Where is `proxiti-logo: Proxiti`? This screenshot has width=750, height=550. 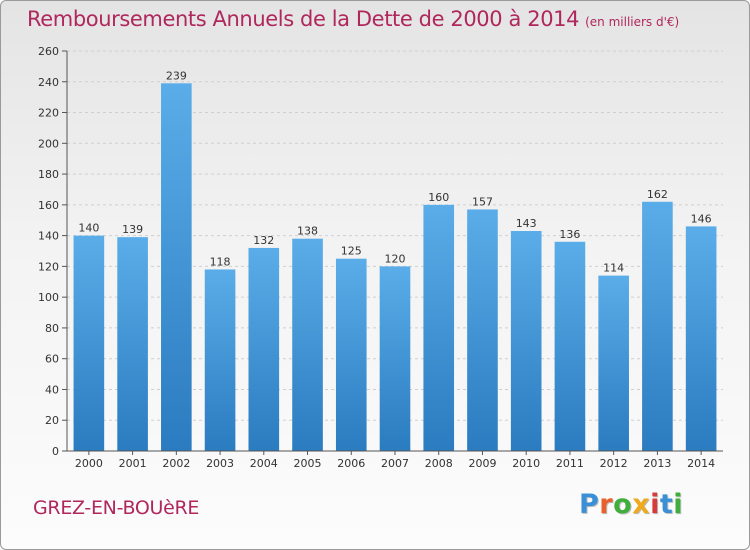
proxiti-logo: Proxiti is located at coordinates (631, 504).